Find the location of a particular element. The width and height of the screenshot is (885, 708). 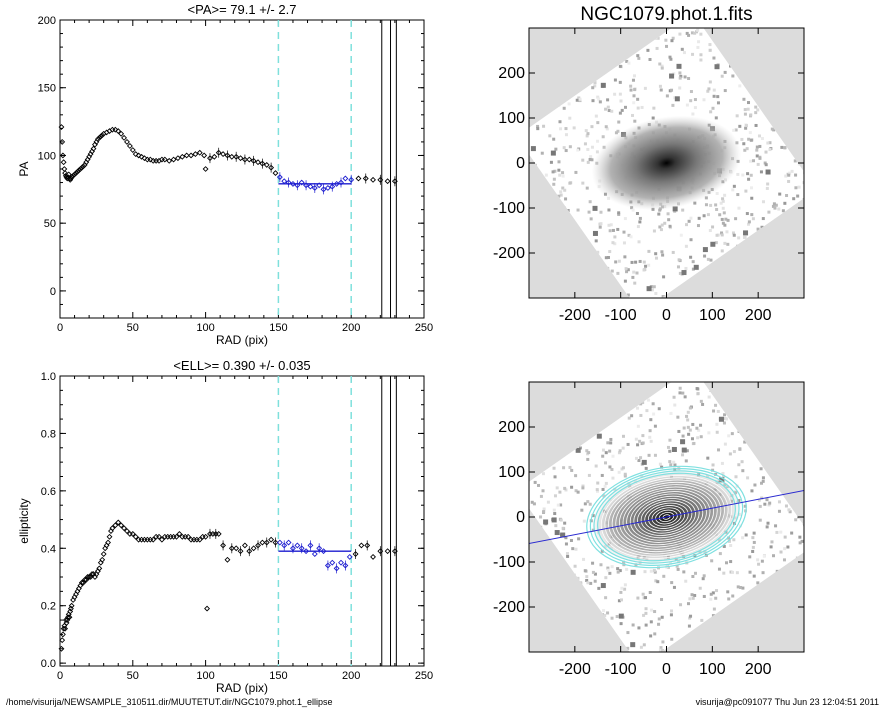

x-axis-label: RAD (pix) is located at coordinates (242, 340).